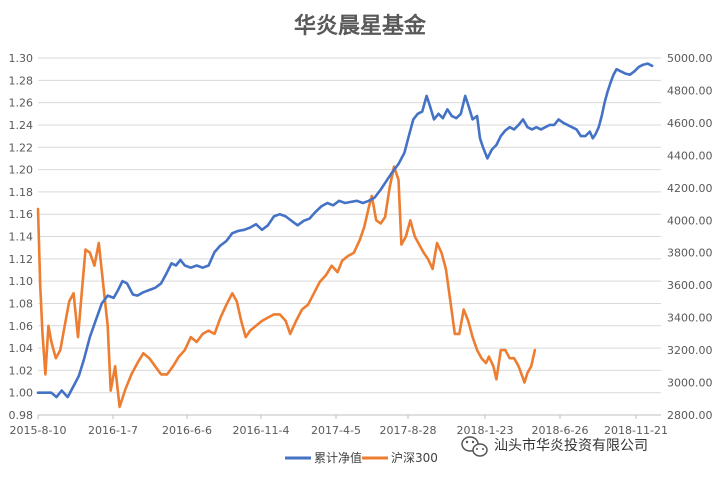 The image size is (721, 478). Describe the element at coordinates (21, 348) in the screenshot. I see `y-left-tick-label: 1.04` at that location.